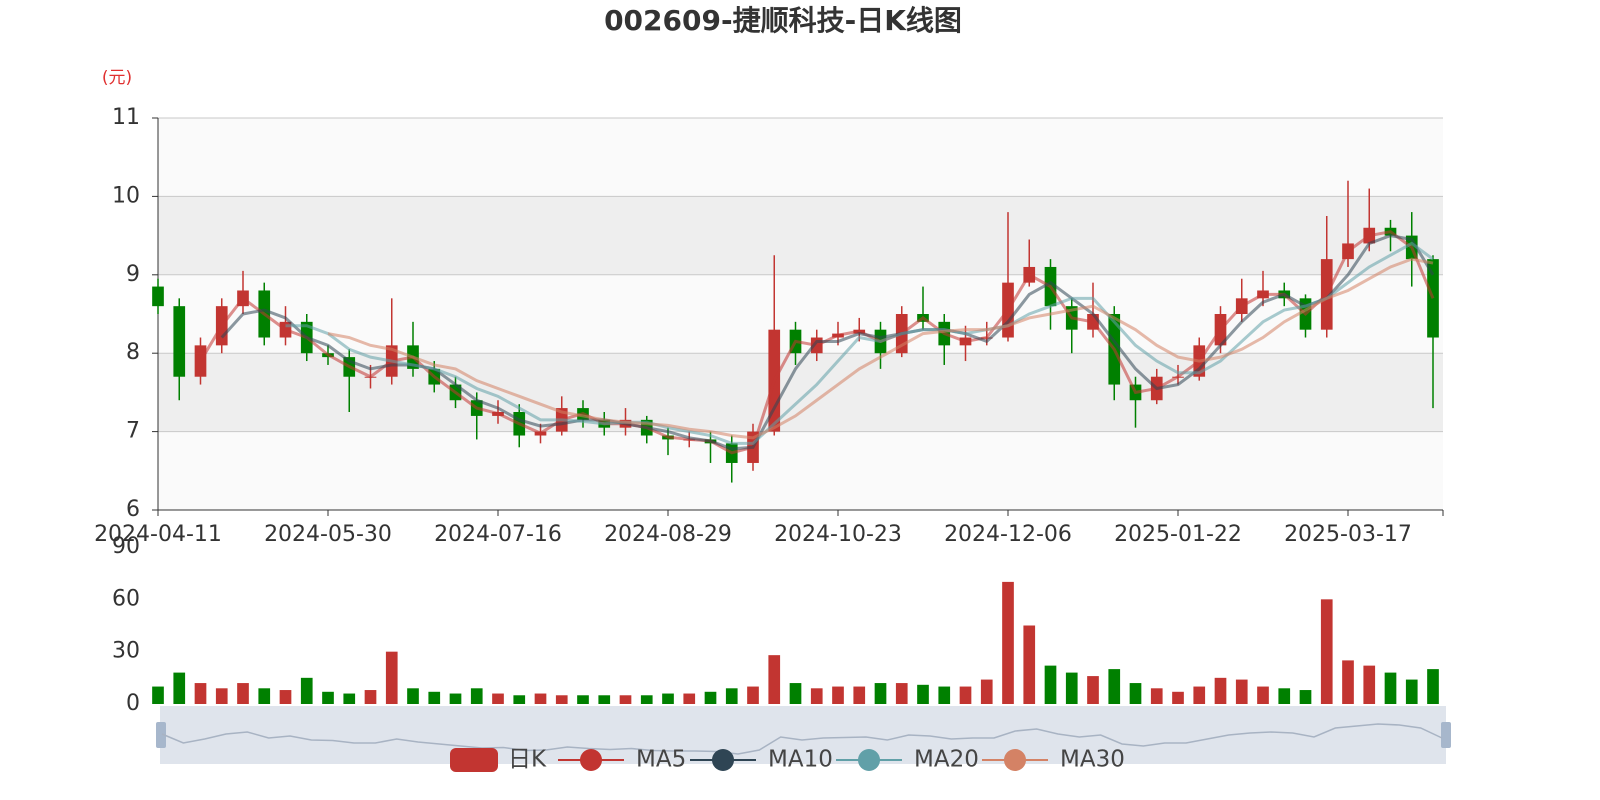  Describe the element at coordinates (668, 534) in the screenshot. I see `x-tick-label: 2024-08-29` at that location.